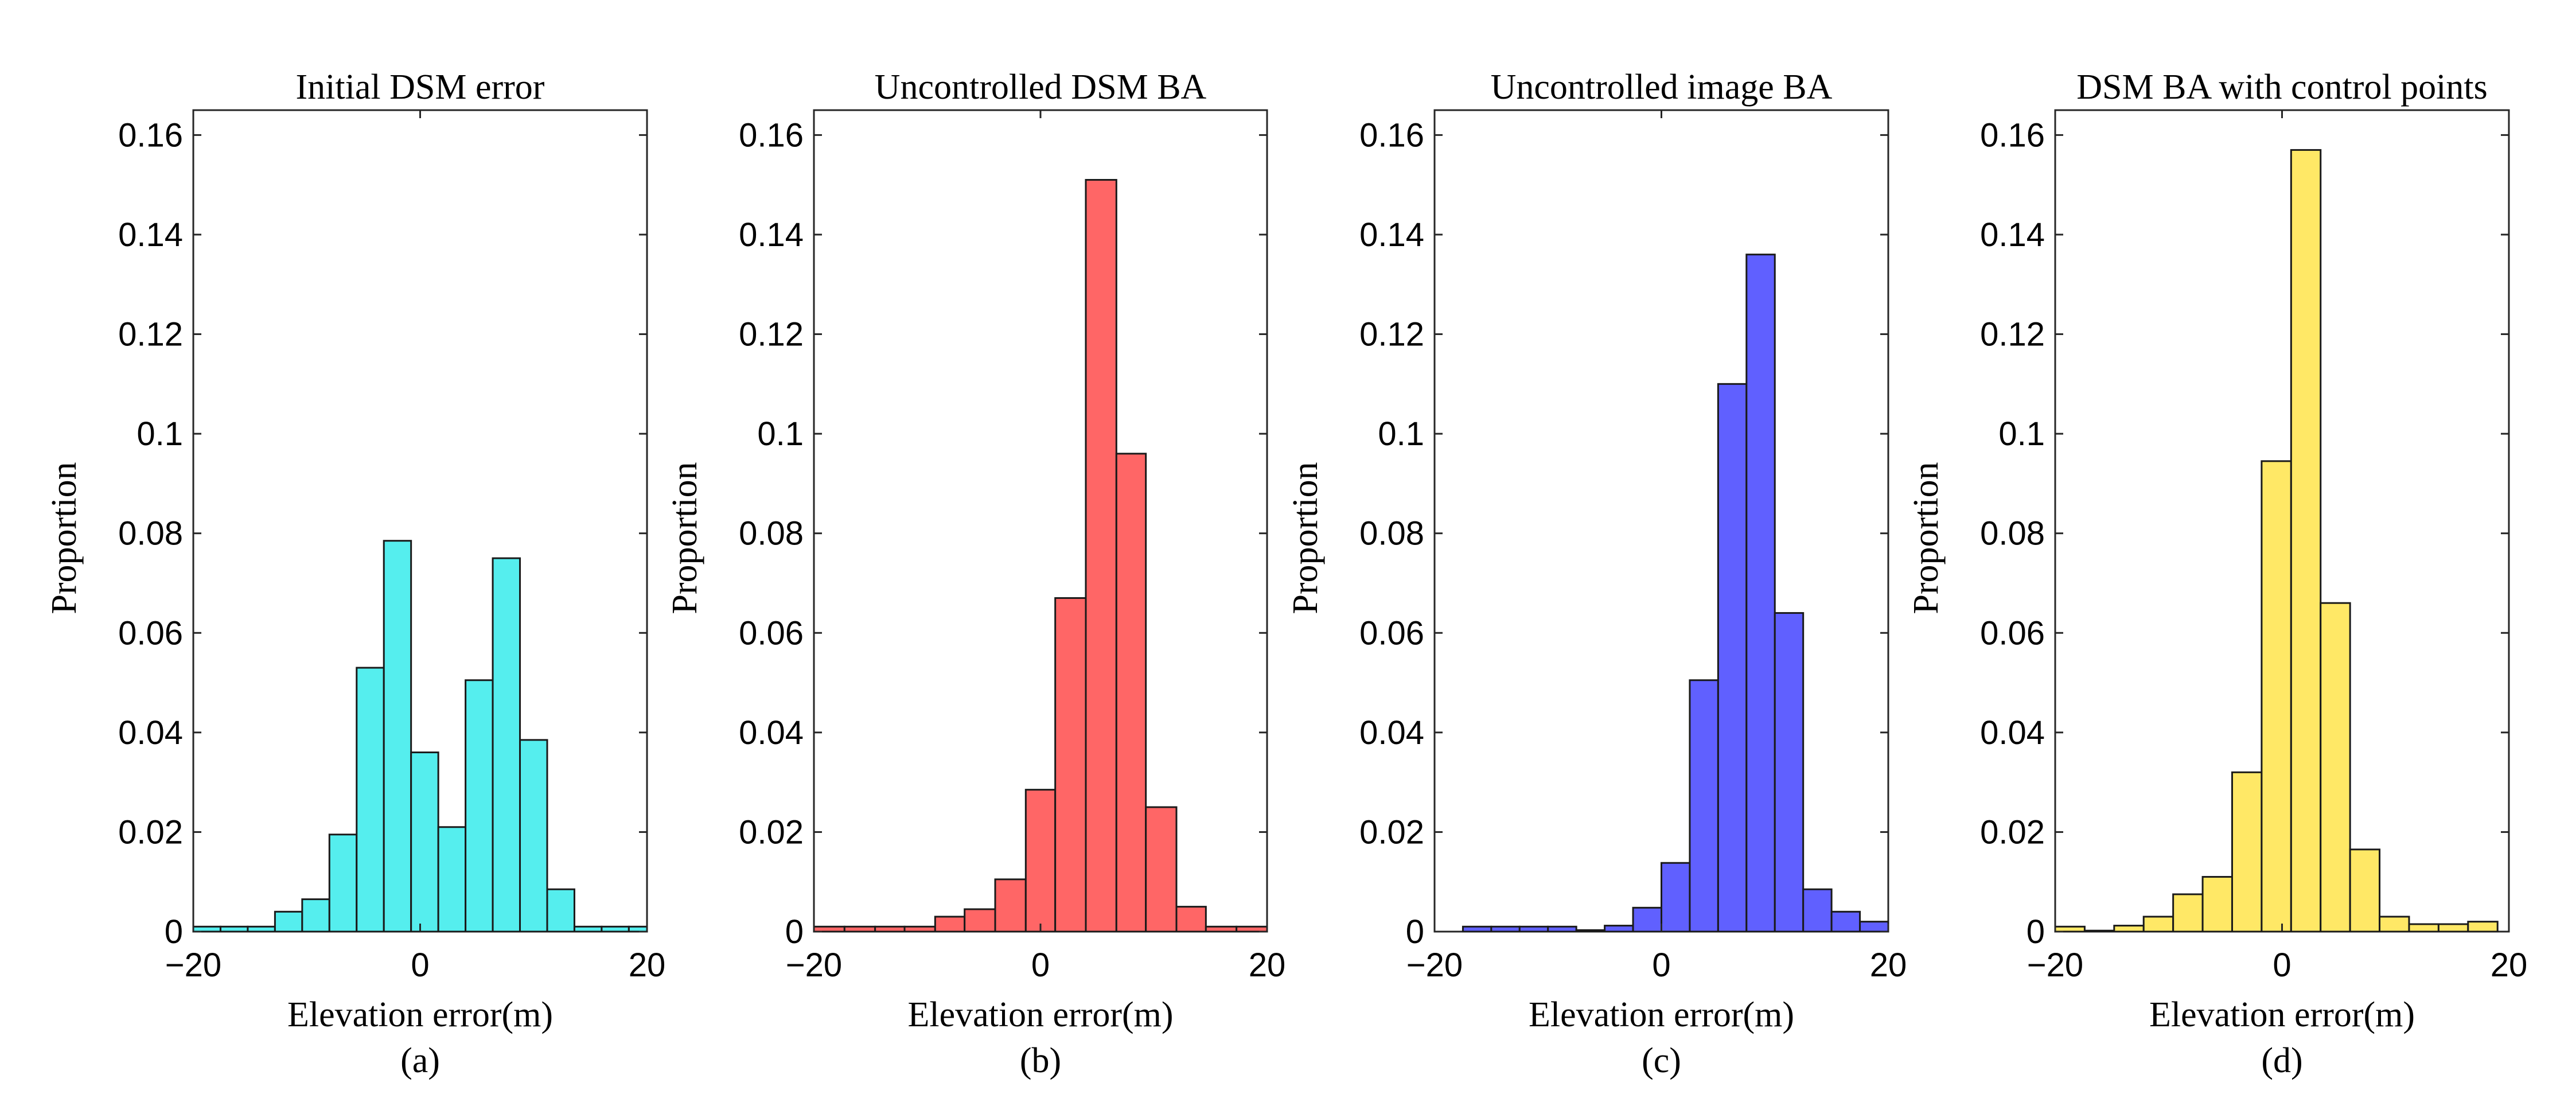  I want to click on panel-sublabel: (d), so click(2282, 1060).